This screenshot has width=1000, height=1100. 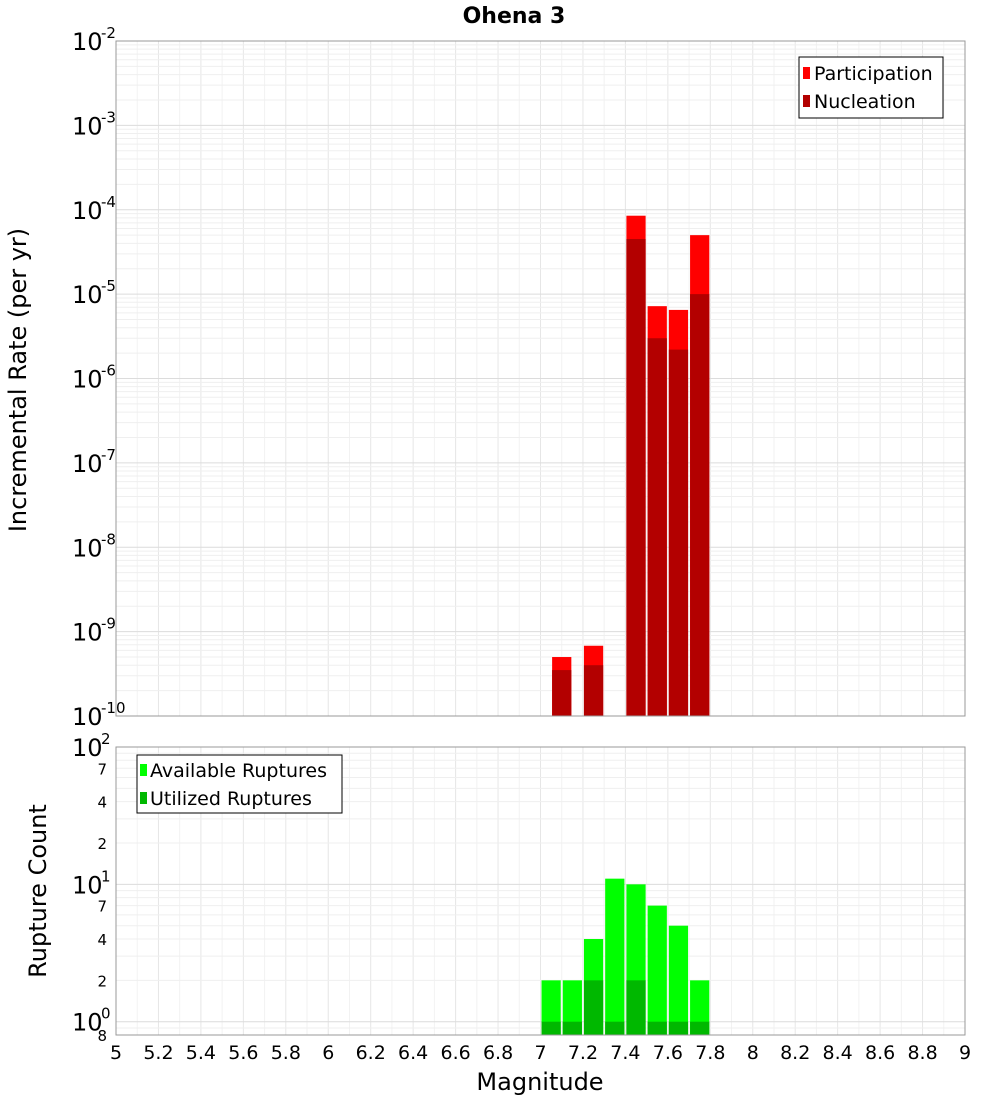 I want to click on bottom-legend: Available Ruptures Utilized Ruptures, so click(x=239, y=784).